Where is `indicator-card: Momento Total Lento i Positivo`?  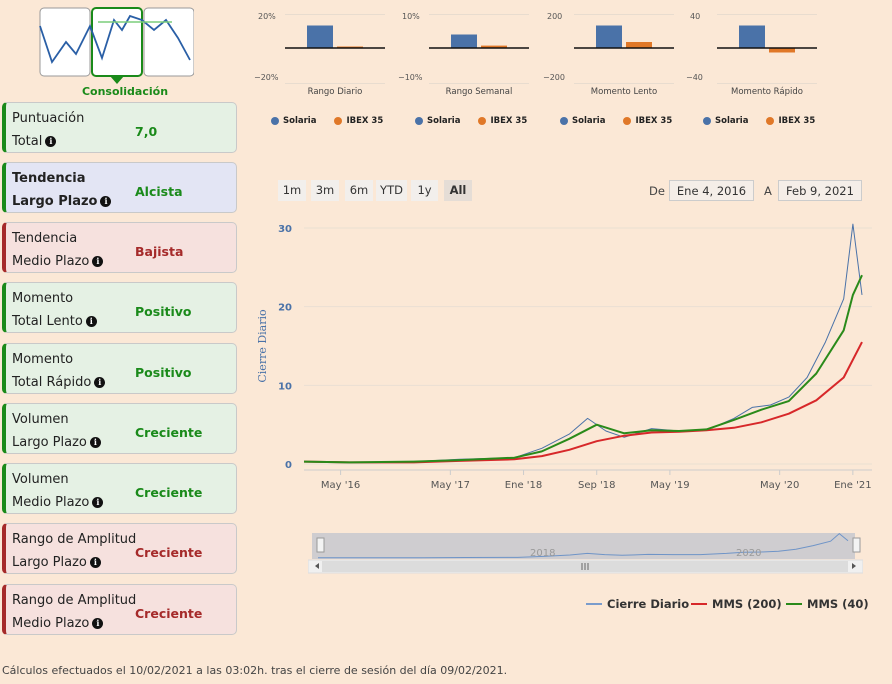
indicator-card: Momento Total Lento i Positivo is located at coordinates (119, 307).